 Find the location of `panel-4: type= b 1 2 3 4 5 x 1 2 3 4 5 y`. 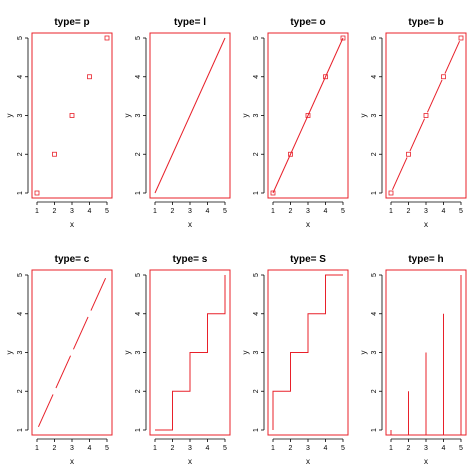

panel-4: type= b 1 2 3 4 5 x 1 2 3 4 5 y is located at coordinates (413, 123).